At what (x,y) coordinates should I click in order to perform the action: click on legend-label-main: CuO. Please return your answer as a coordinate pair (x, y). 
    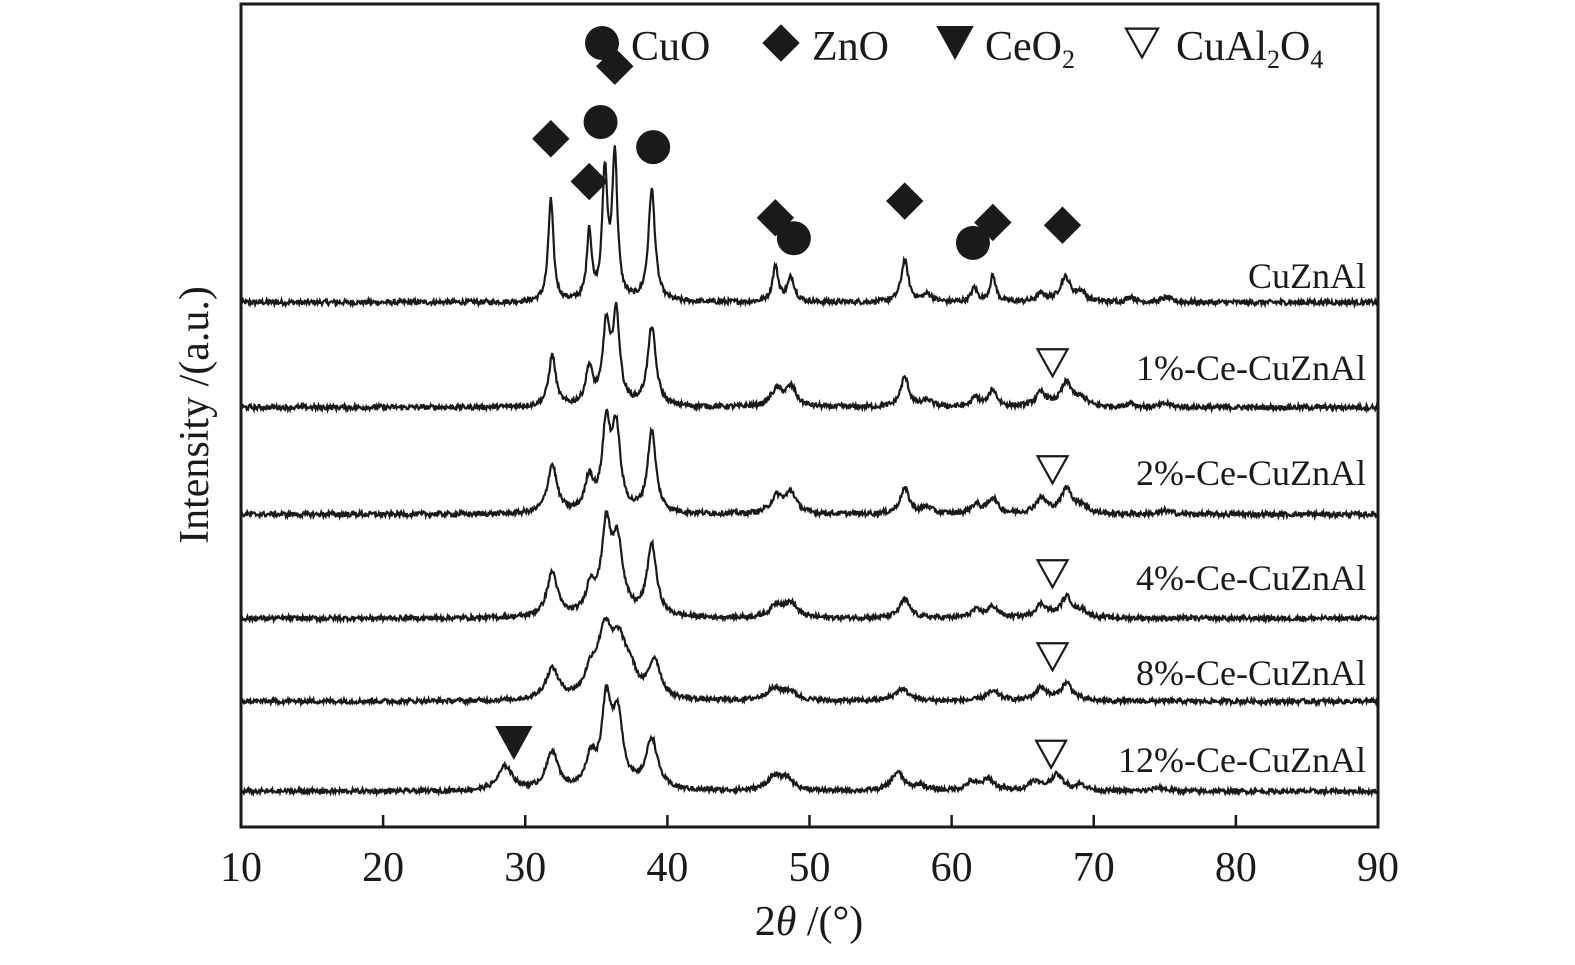
    Looking at the image, I should click on (670, 47).